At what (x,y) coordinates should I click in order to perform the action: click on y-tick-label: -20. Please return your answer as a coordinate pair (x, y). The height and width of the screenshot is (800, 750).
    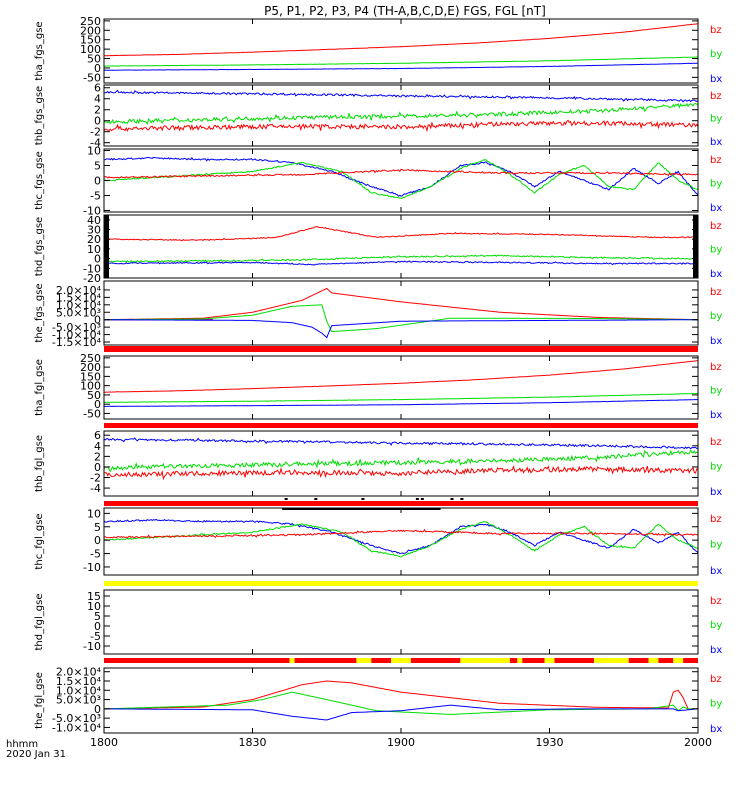
    Looking at the image, I should click on (92, 278).